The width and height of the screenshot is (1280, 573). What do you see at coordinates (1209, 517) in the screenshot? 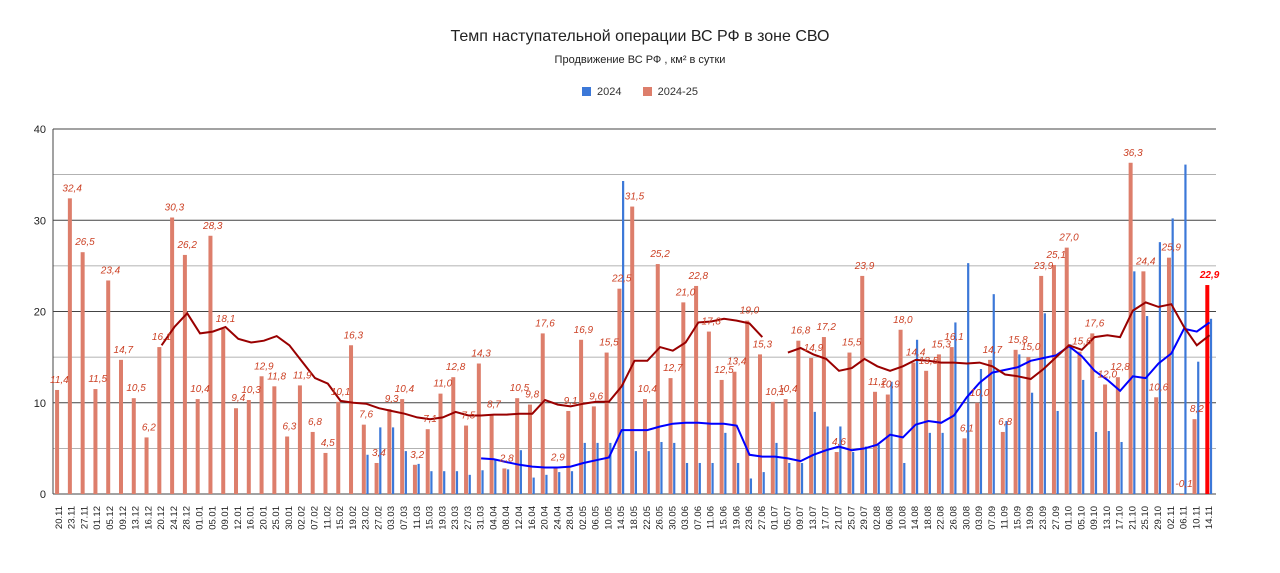
I see `x-tick-label: 14.11` at bounding box center [1209, 517].